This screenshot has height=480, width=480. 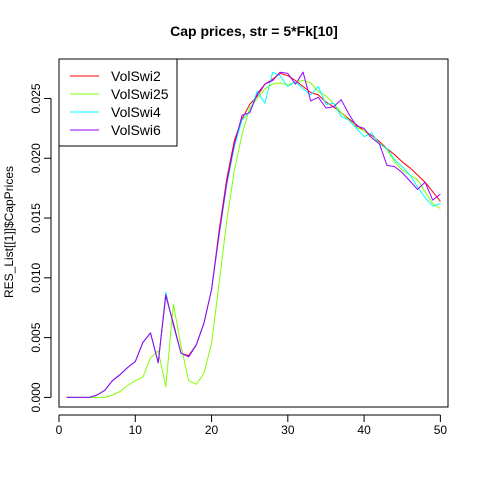 I want to click on legend-box, so click(x=118, y=102).